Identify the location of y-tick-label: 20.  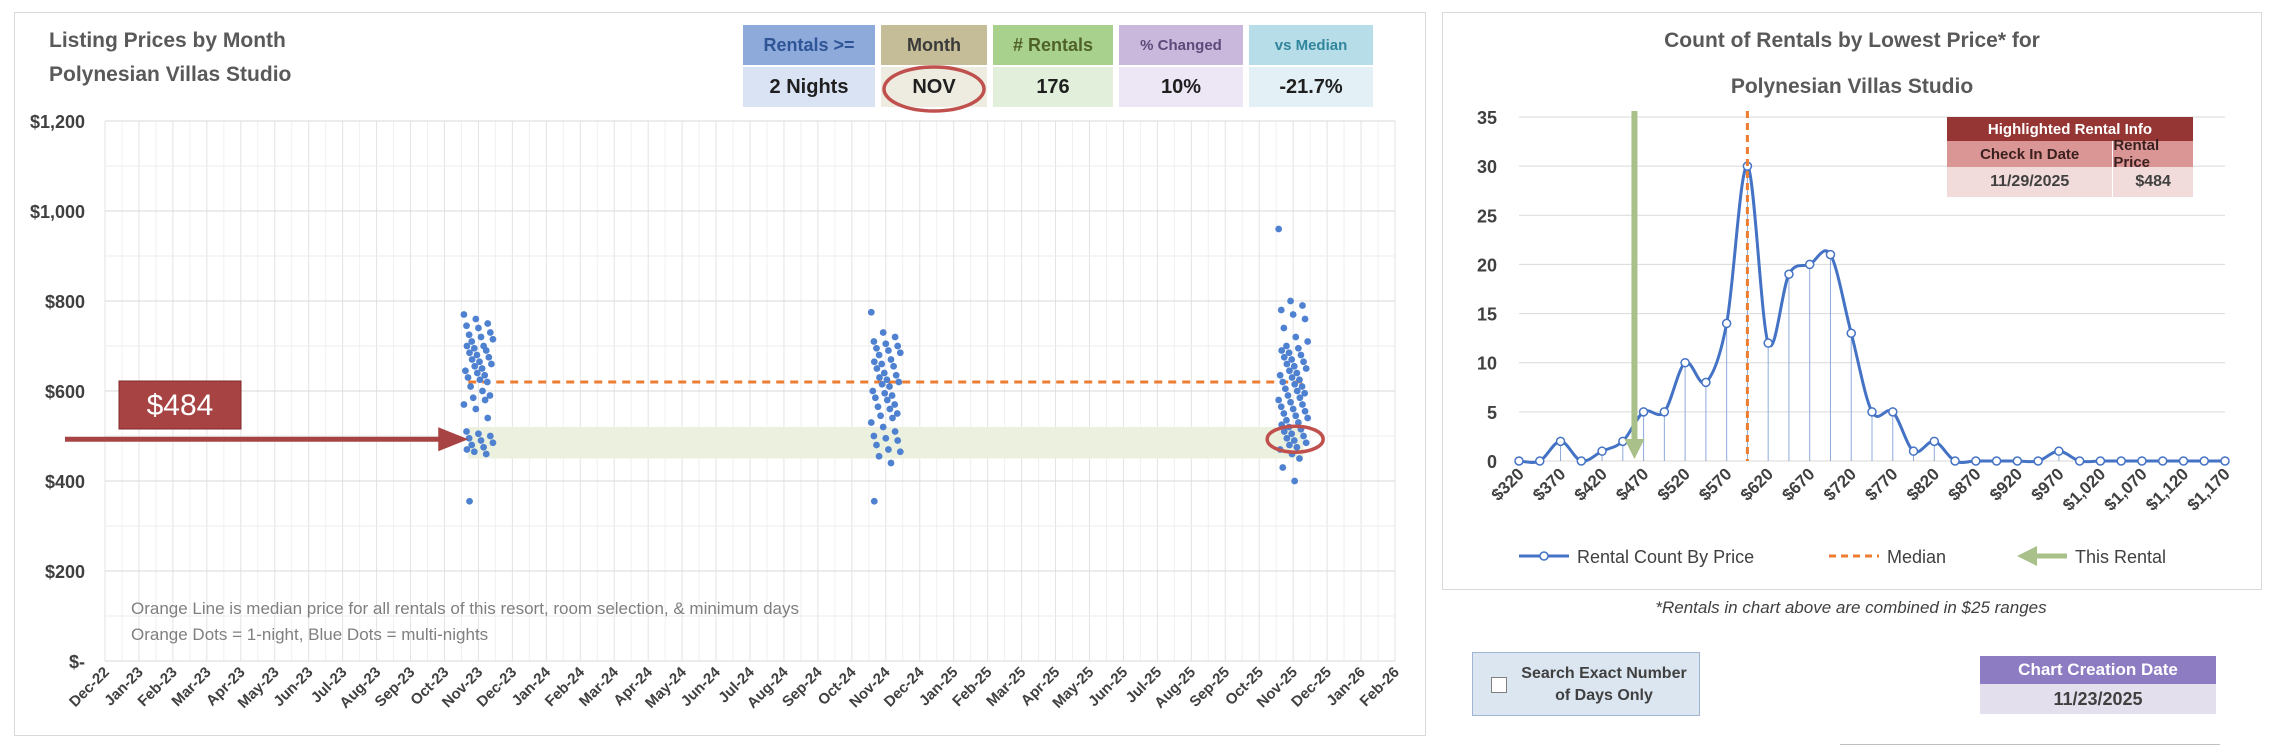
(1487, 265).